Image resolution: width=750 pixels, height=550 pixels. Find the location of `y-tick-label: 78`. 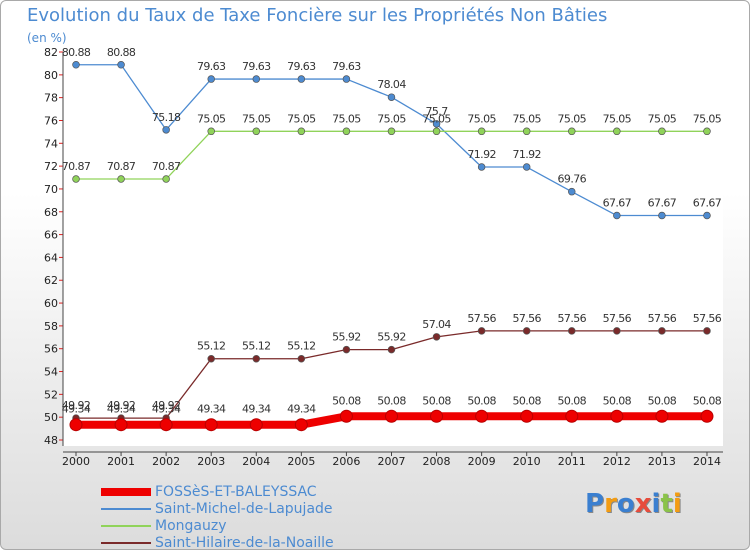

y-tick-label: 78 is located at coordinates (51, 98).